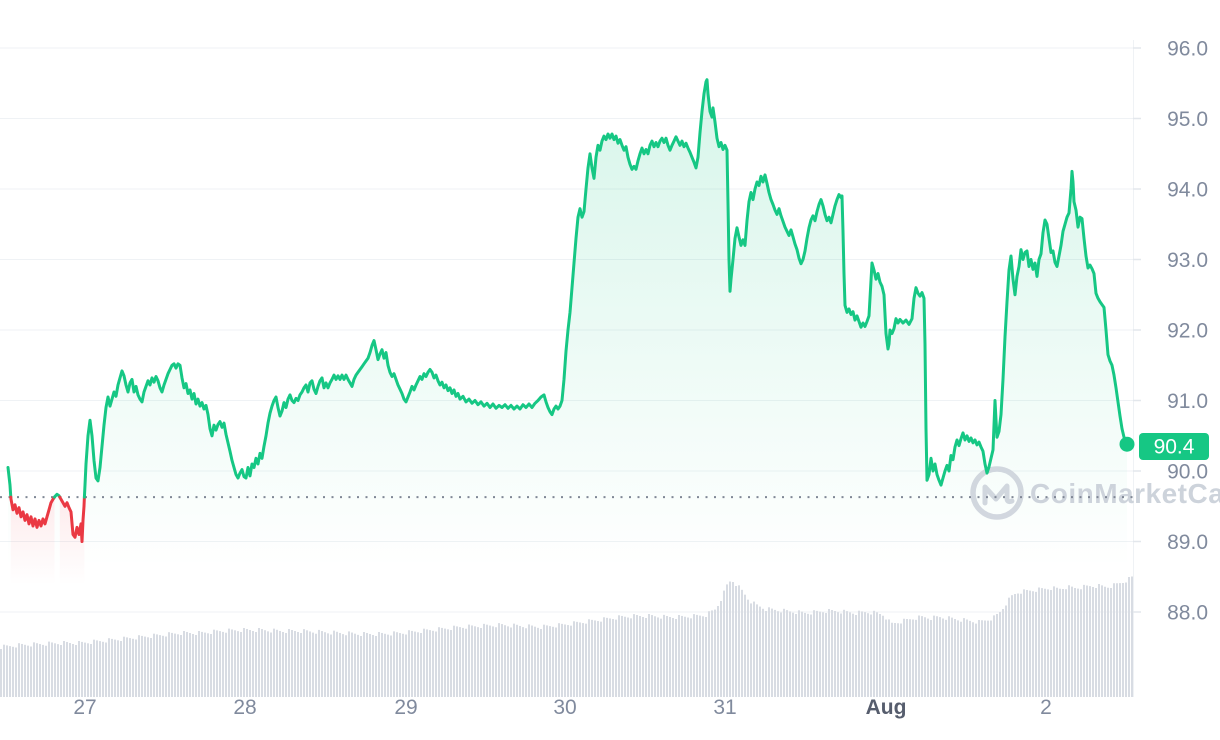 This screenshot has height=740, width=1220. I want to click on y-axis-label: 89.0, so click(1187, 542).